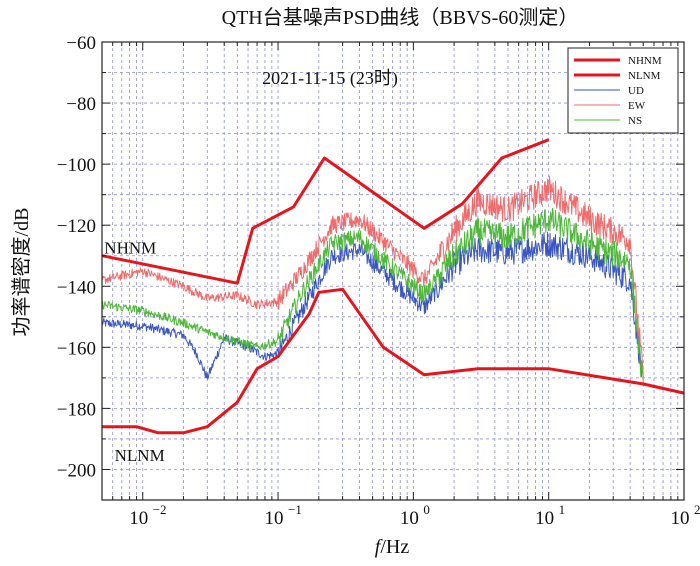 The height and width of the screenshot is (566, 700). Describe the element at coordinates (76, 287) in the screenshot. I see `y-tick-label: −140` at that location.